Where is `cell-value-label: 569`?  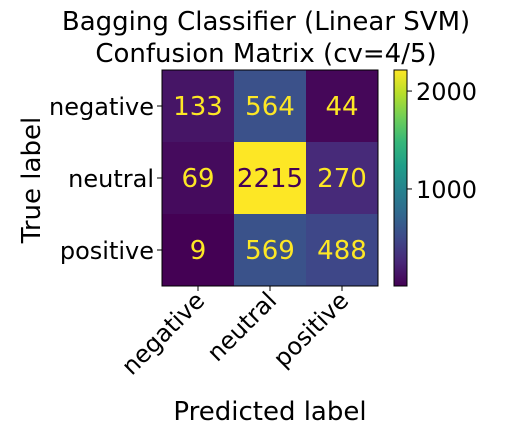 cell-value-label: 569 is located at coordinates (270, 251).